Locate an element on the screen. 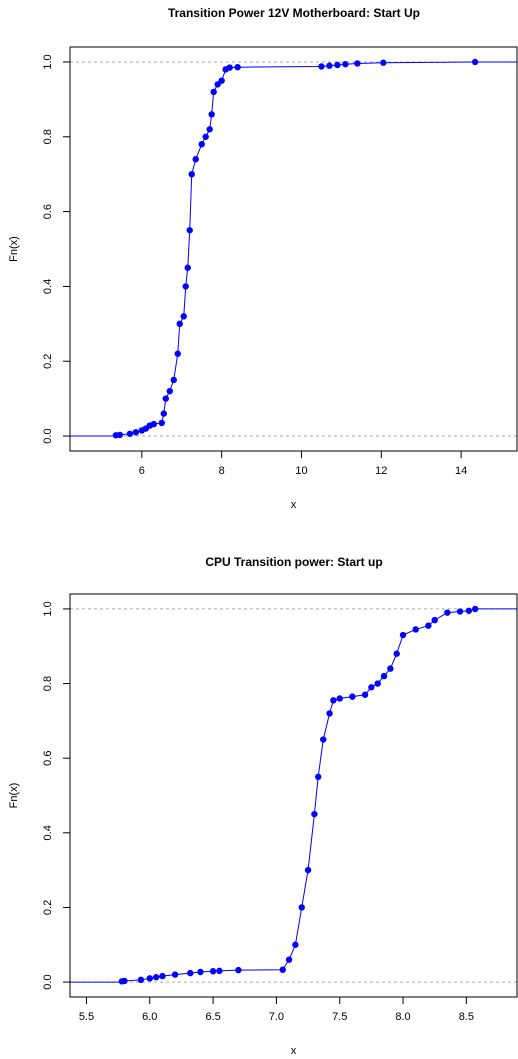  y-tick-label: 0.4 is located at coordinates (48, 286).